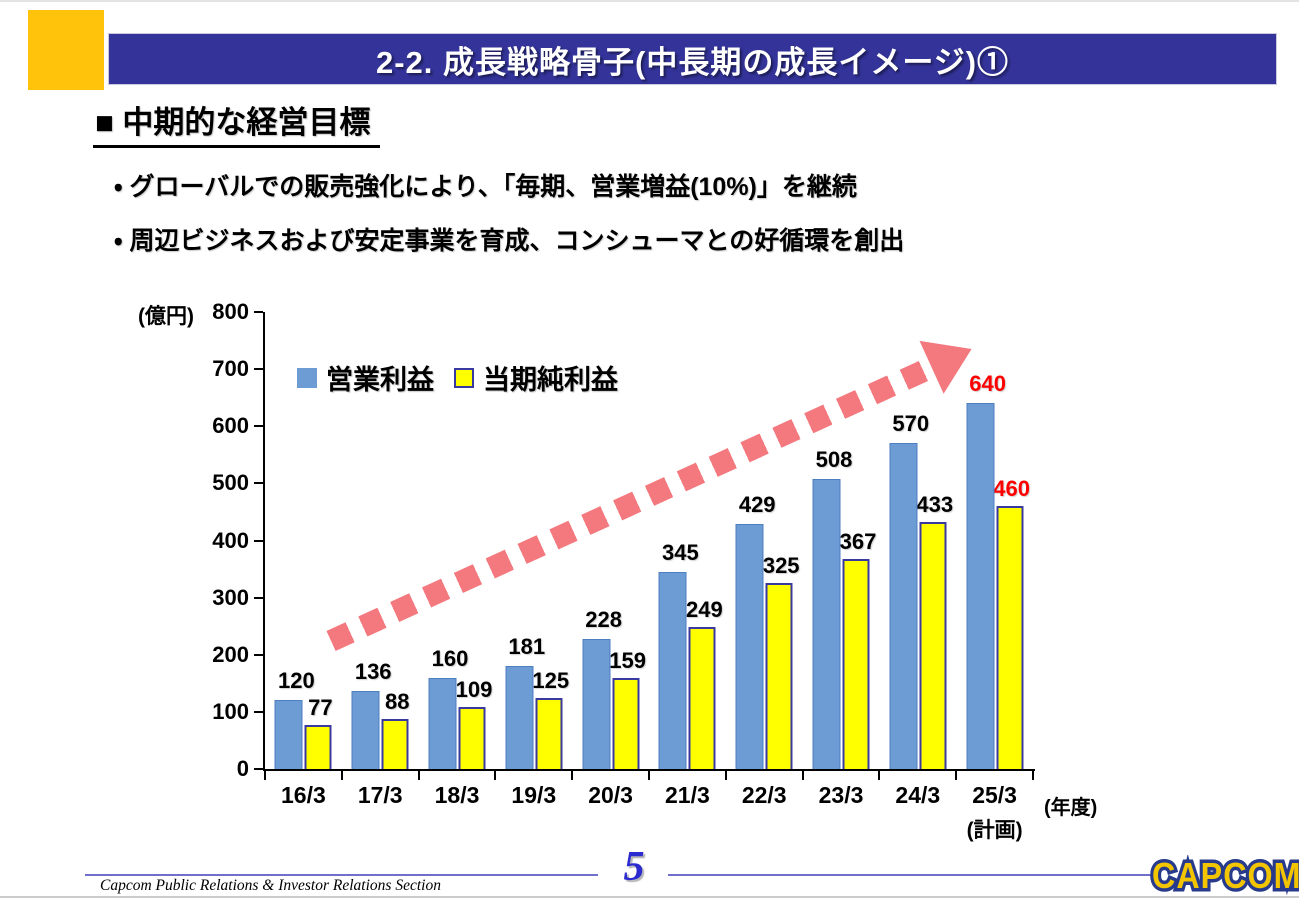 The image size is (1299, 903). What do you see at coordinates (166, 316) in the screenshot?
I see `y-axis-unit-label: (億円)` at bounding box center [166, 316].